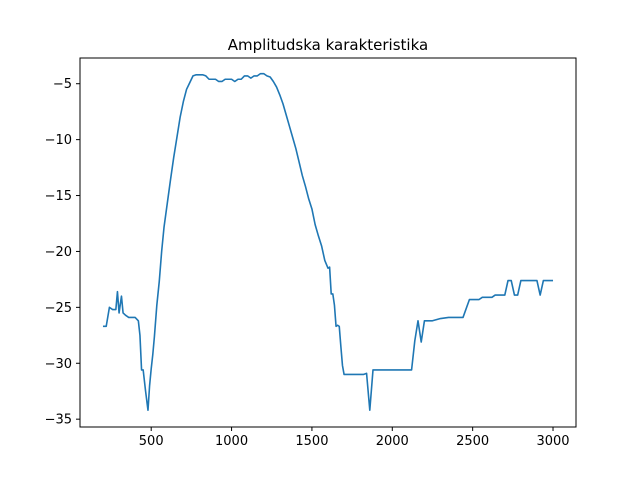 Image resolution: width=640 pixels, height=480 pixels. I want to click on x-tick-label: 1500, so click(311, 441).